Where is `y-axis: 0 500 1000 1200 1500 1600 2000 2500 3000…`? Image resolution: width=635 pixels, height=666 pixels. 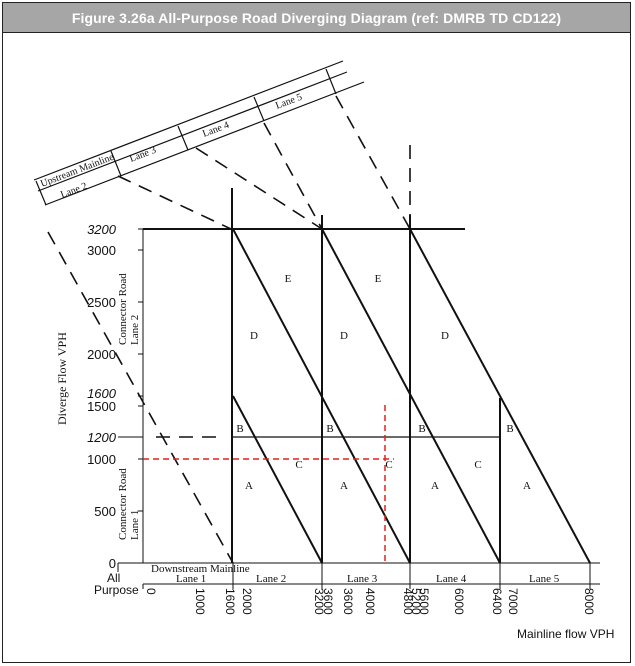 y-axis: 0 500 1000 1200 1500 1600 2000 2500 3000… is located at coordinates (99, 396).